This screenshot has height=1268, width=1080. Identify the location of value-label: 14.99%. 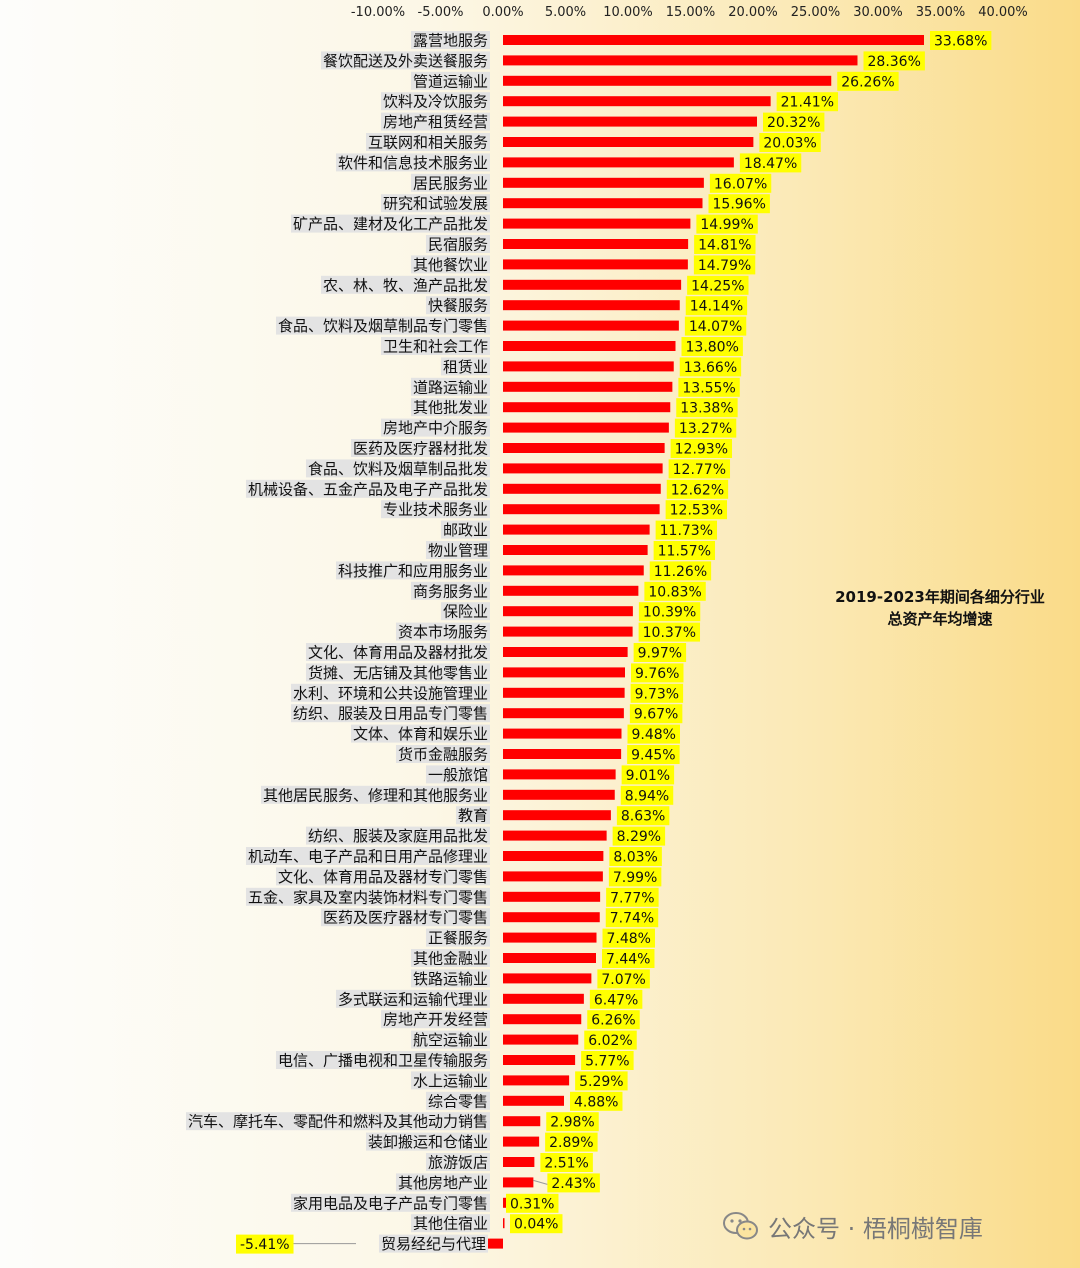
(726, 225).